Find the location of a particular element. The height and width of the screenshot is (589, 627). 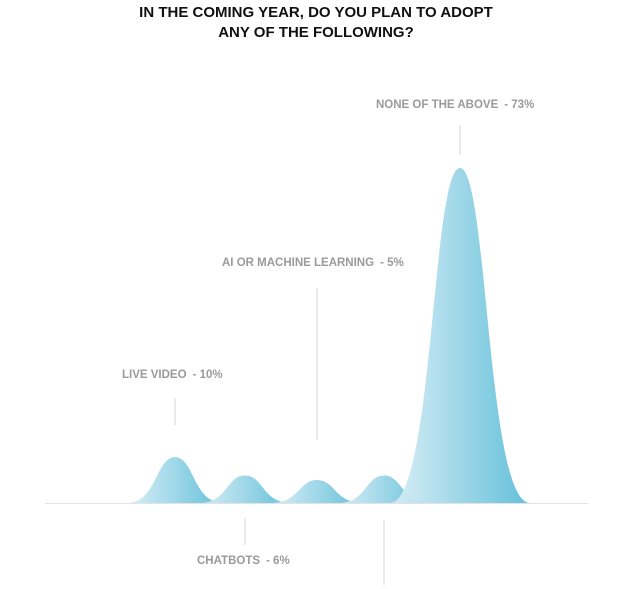

category-label: NONE OF THE ABOVE is located at coordinates (437, 105).